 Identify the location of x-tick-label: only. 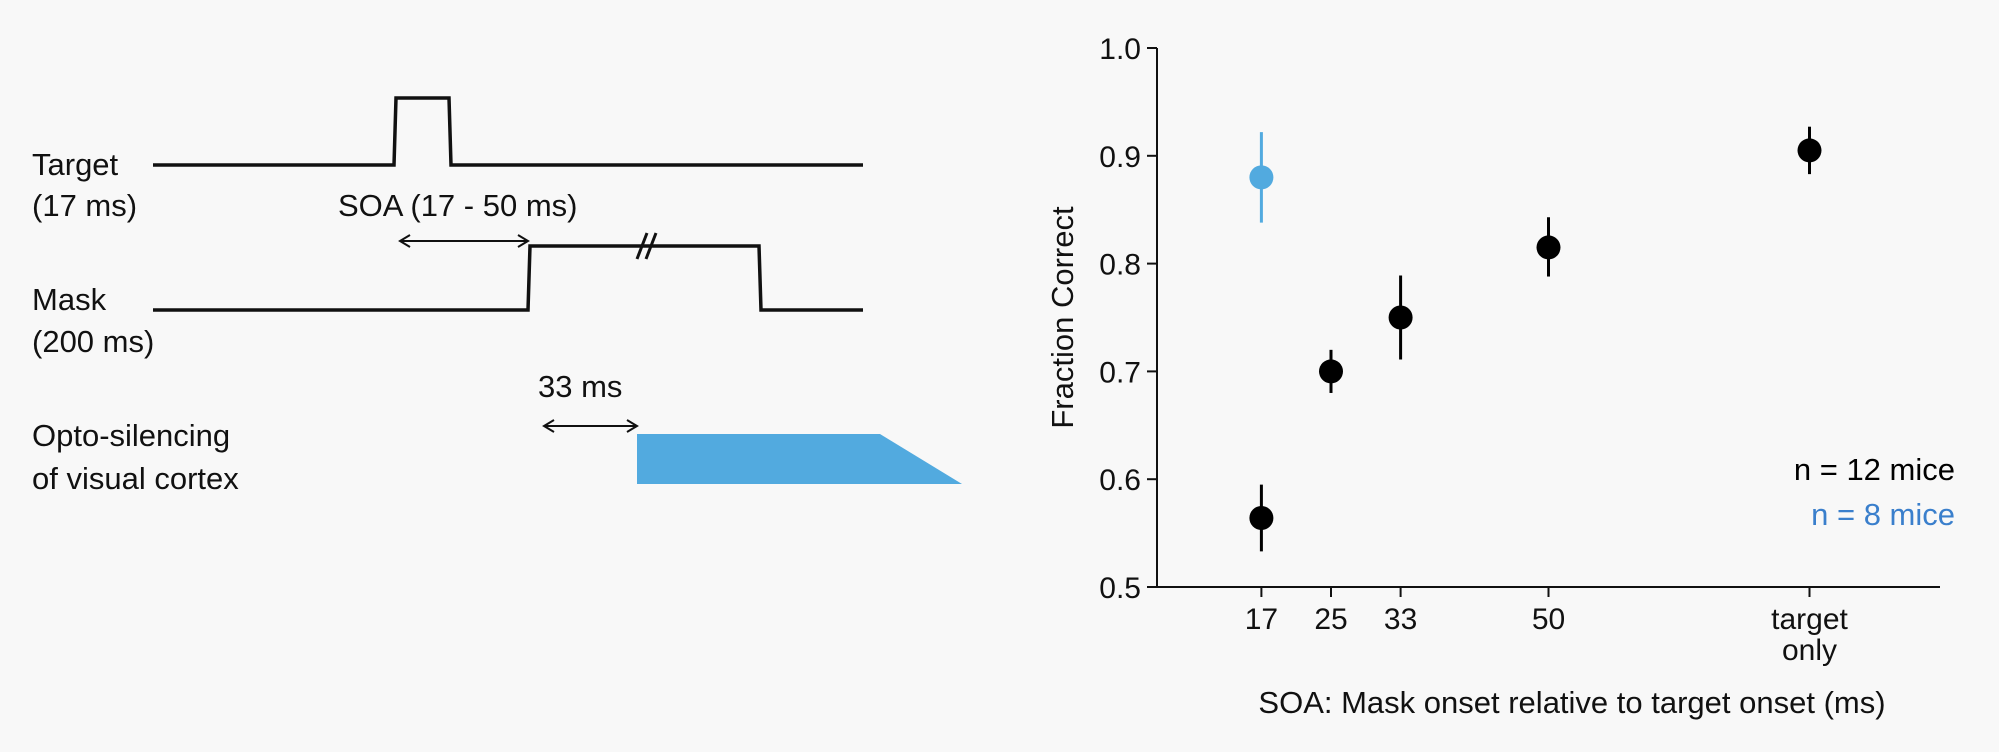
(1809, 650).